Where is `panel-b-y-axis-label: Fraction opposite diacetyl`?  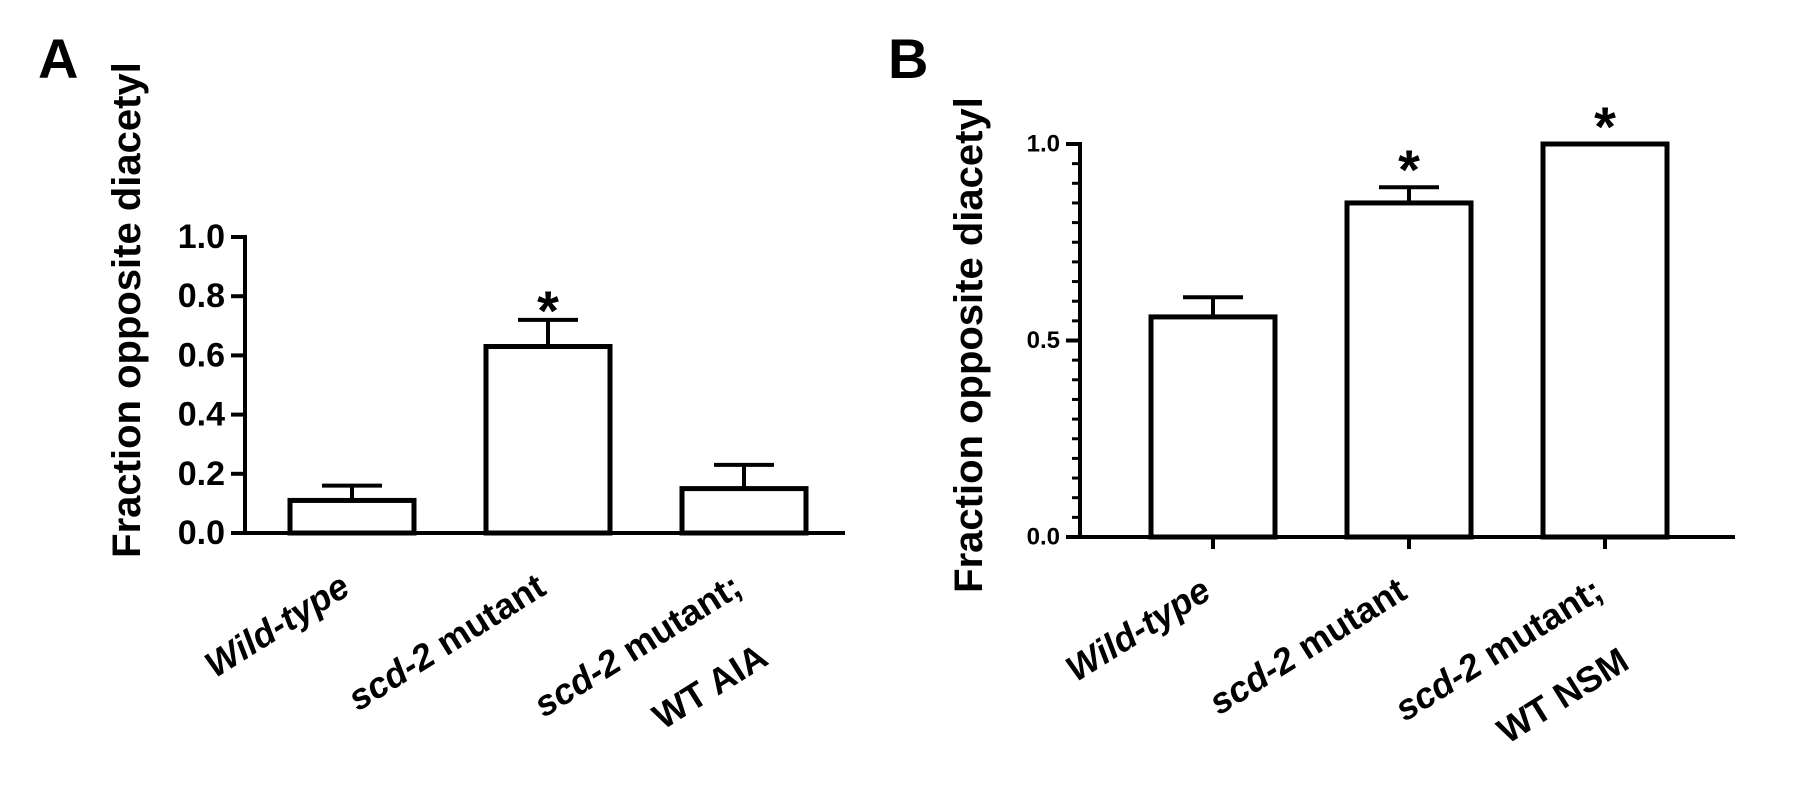 panel-b-y-axis-label: Fraction opposite diacetyl is located at coordinates (969, 345).